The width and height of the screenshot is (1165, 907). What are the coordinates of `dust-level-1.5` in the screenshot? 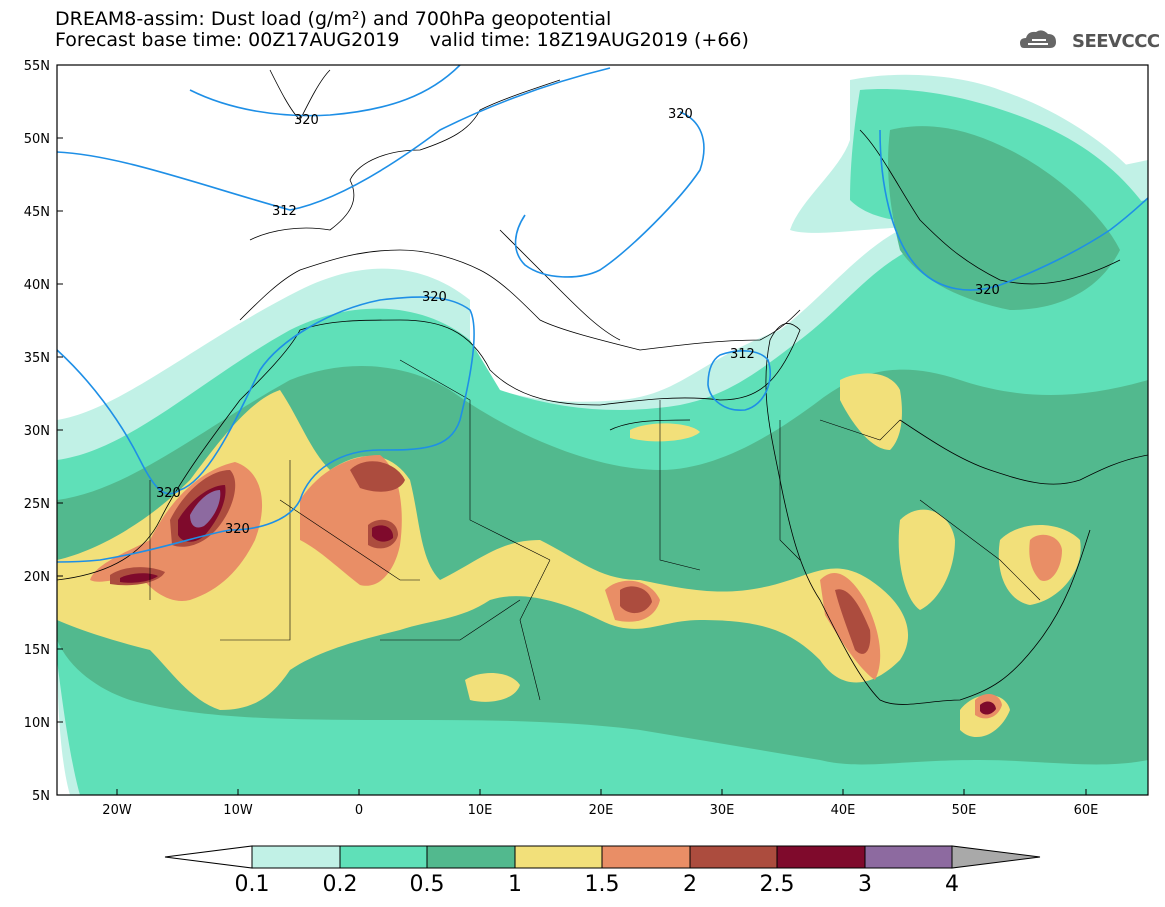 It's located at (1045, 557).